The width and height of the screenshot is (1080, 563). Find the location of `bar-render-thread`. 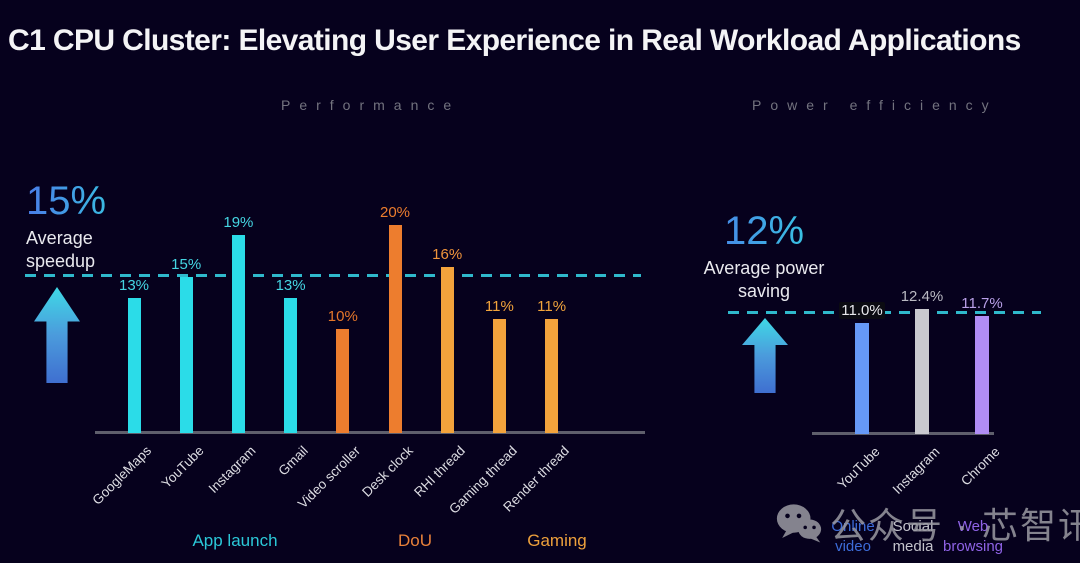

bar-render-thread is located at coordinates (552, 376).